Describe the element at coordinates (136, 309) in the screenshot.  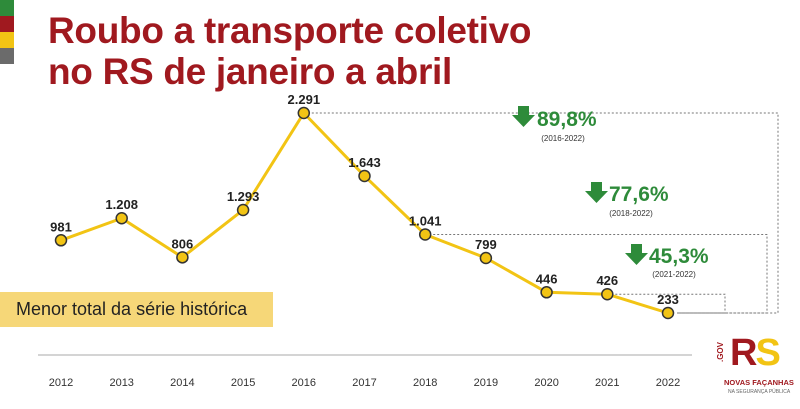
I see `lowest-total-callout: Menor total da série histórica` at that location.